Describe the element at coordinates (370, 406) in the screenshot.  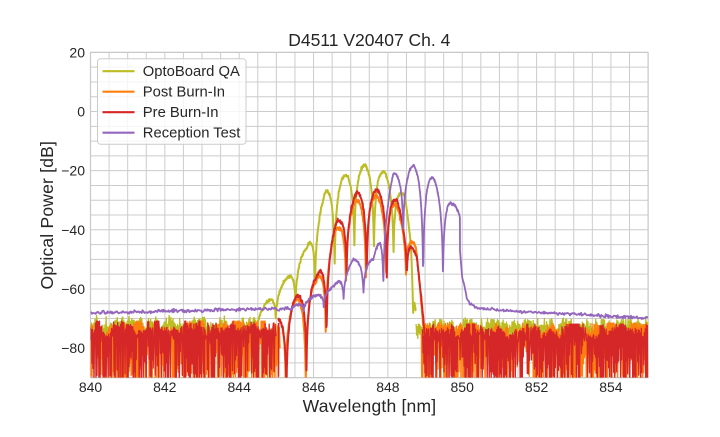
I see `svg-text: Wavelength [nm]` at that location.